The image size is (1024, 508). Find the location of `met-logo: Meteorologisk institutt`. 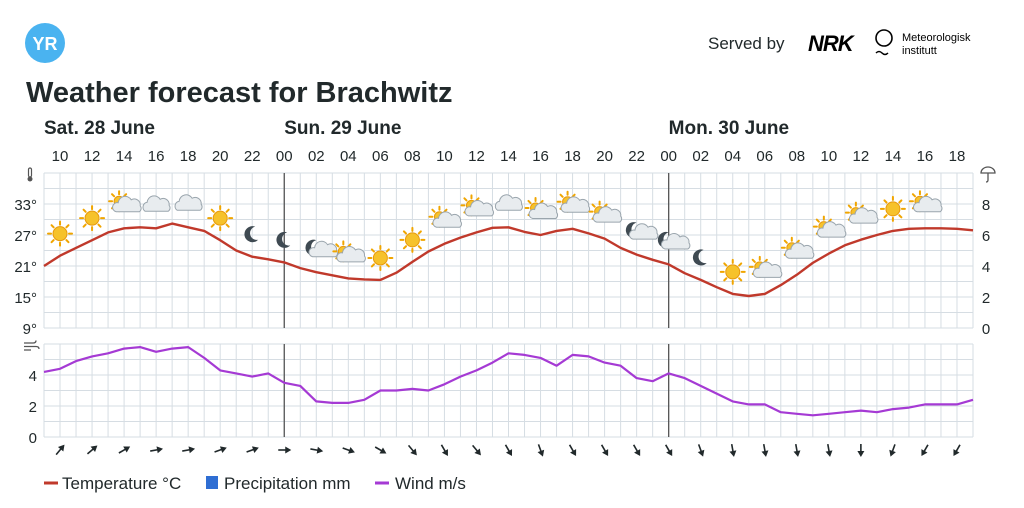

met-logo: Meteorologisk institutt is located at coordinates (923, 43).